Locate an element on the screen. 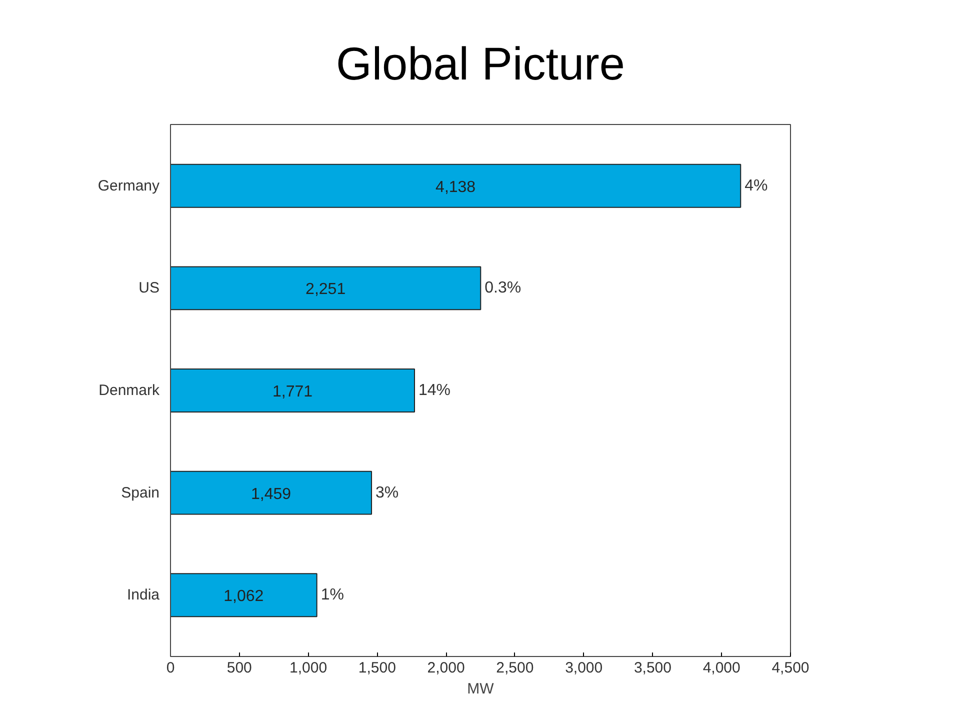 The image size is (960, 720). x-tick-label: 500 is located at coordinates (239, 668).